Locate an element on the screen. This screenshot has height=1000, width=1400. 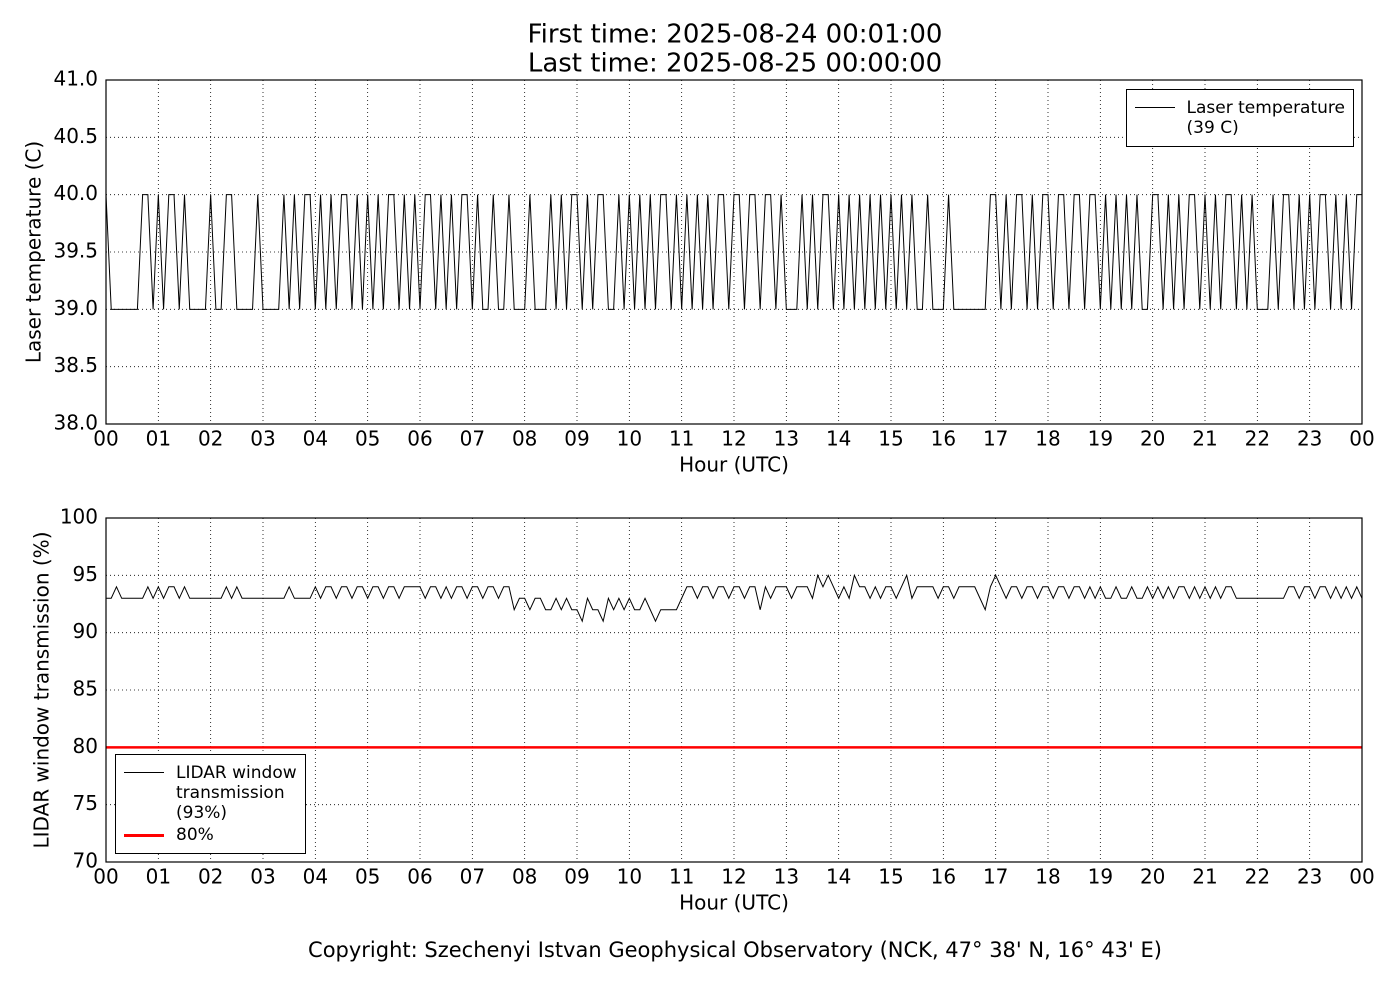
y-axis-label: Laser temperature (C) is located at coordinates (34, 252).